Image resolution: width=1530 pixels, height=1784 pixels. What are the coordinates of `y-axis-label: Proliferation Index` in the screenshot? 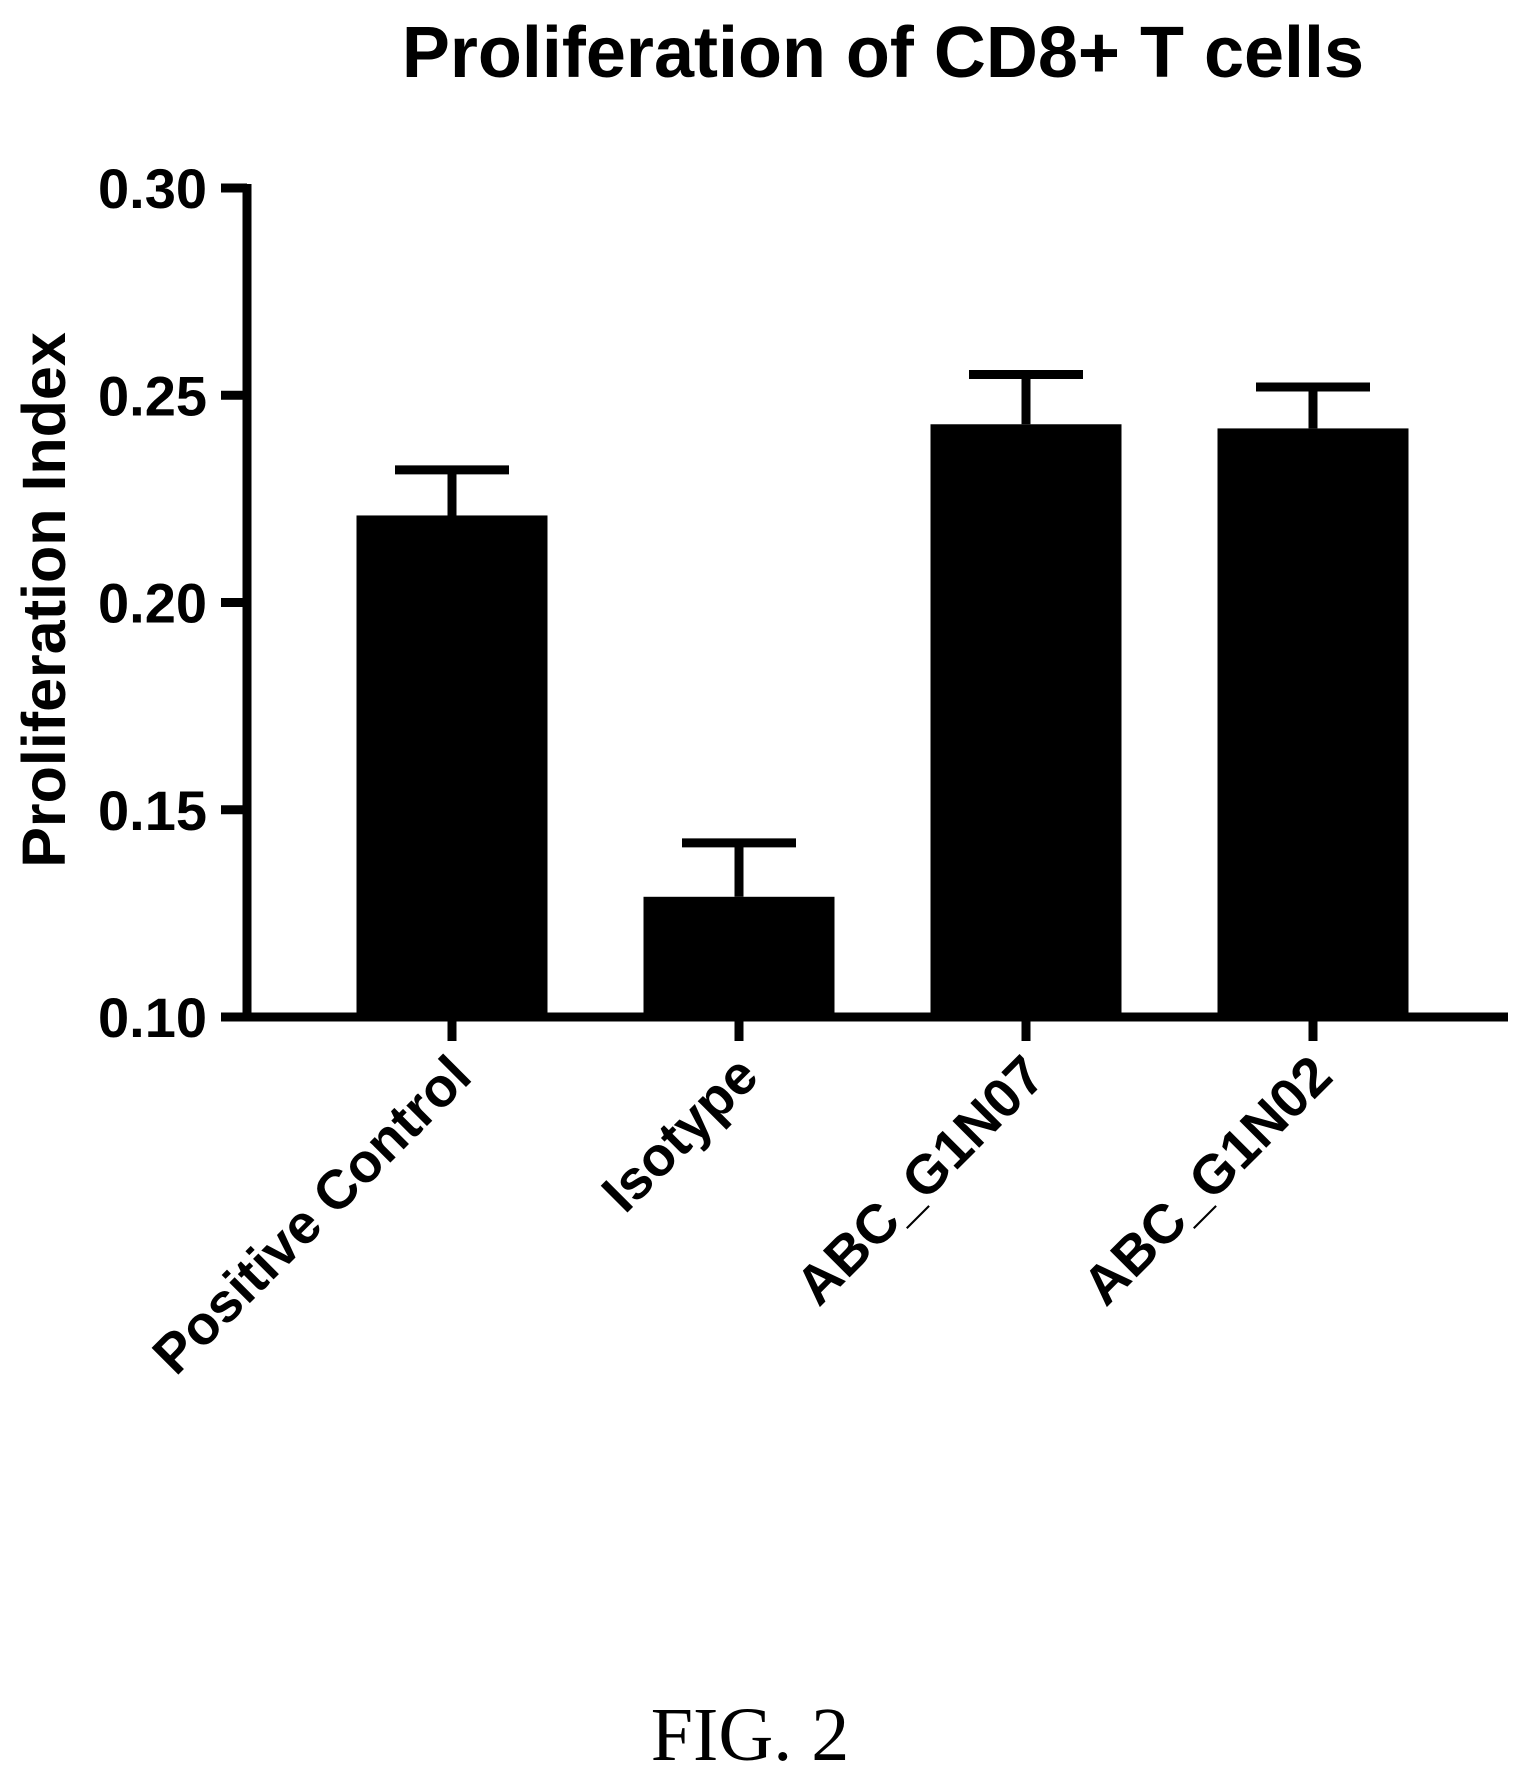 It's located at (44, 600).